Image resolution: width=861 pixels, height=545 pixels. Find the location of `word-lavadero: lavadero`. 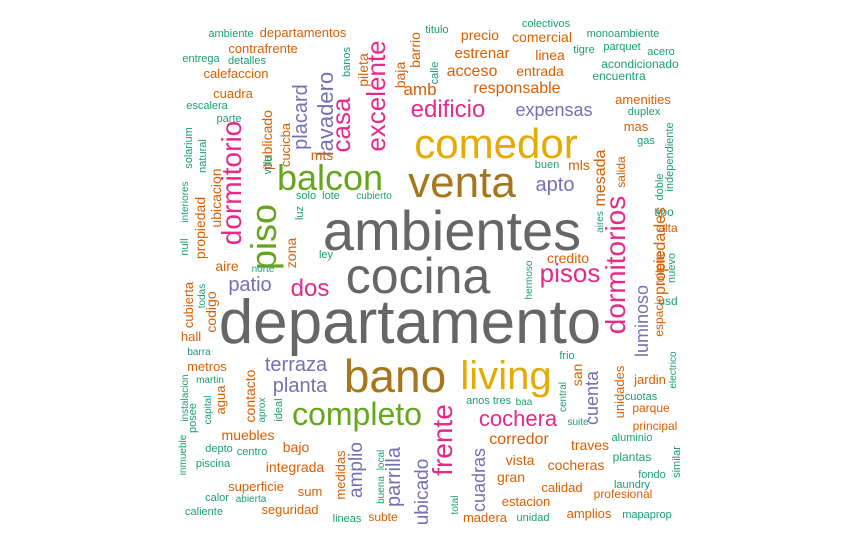

word-lavadero: lavadero is located at coordinates (325, 114).